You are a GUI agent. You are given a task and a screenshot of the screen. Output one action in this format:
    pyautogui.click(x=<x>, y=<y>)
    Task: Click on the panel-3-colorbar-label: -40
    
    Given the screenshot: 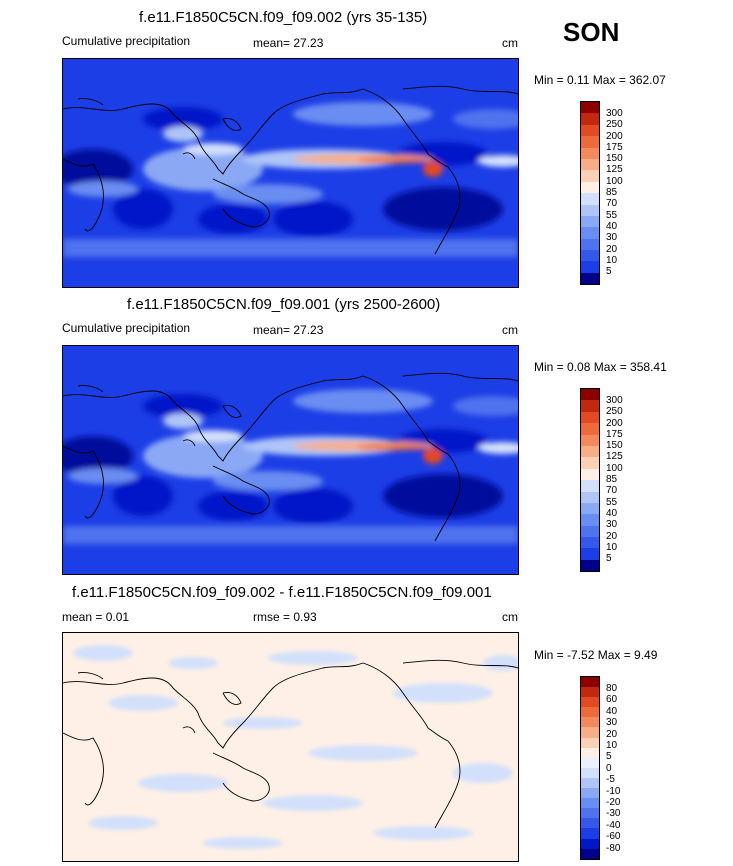 What is the action you would take?
    pyautogui.click(x=613, y=825)
    